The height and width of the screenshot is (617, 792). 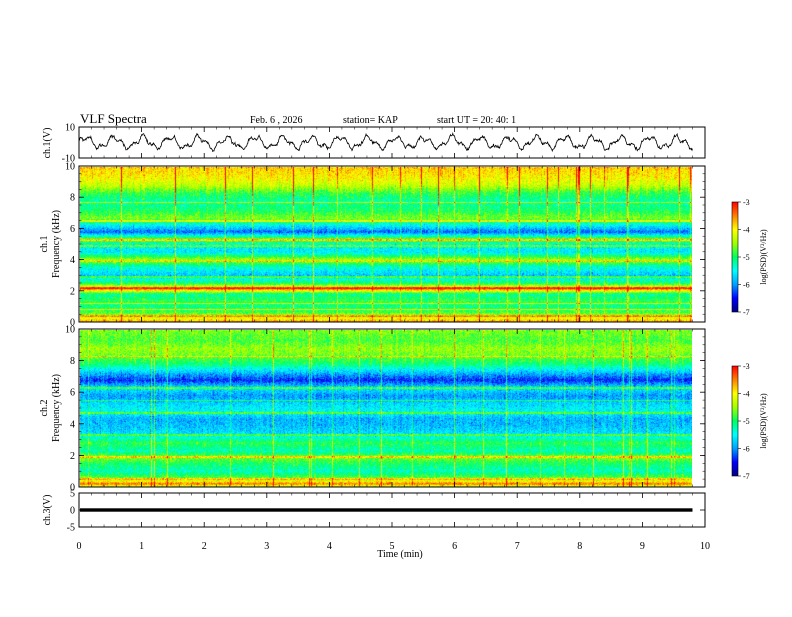 I want to click on chart-title: VLF Spectra, so click(x=113, y=118).